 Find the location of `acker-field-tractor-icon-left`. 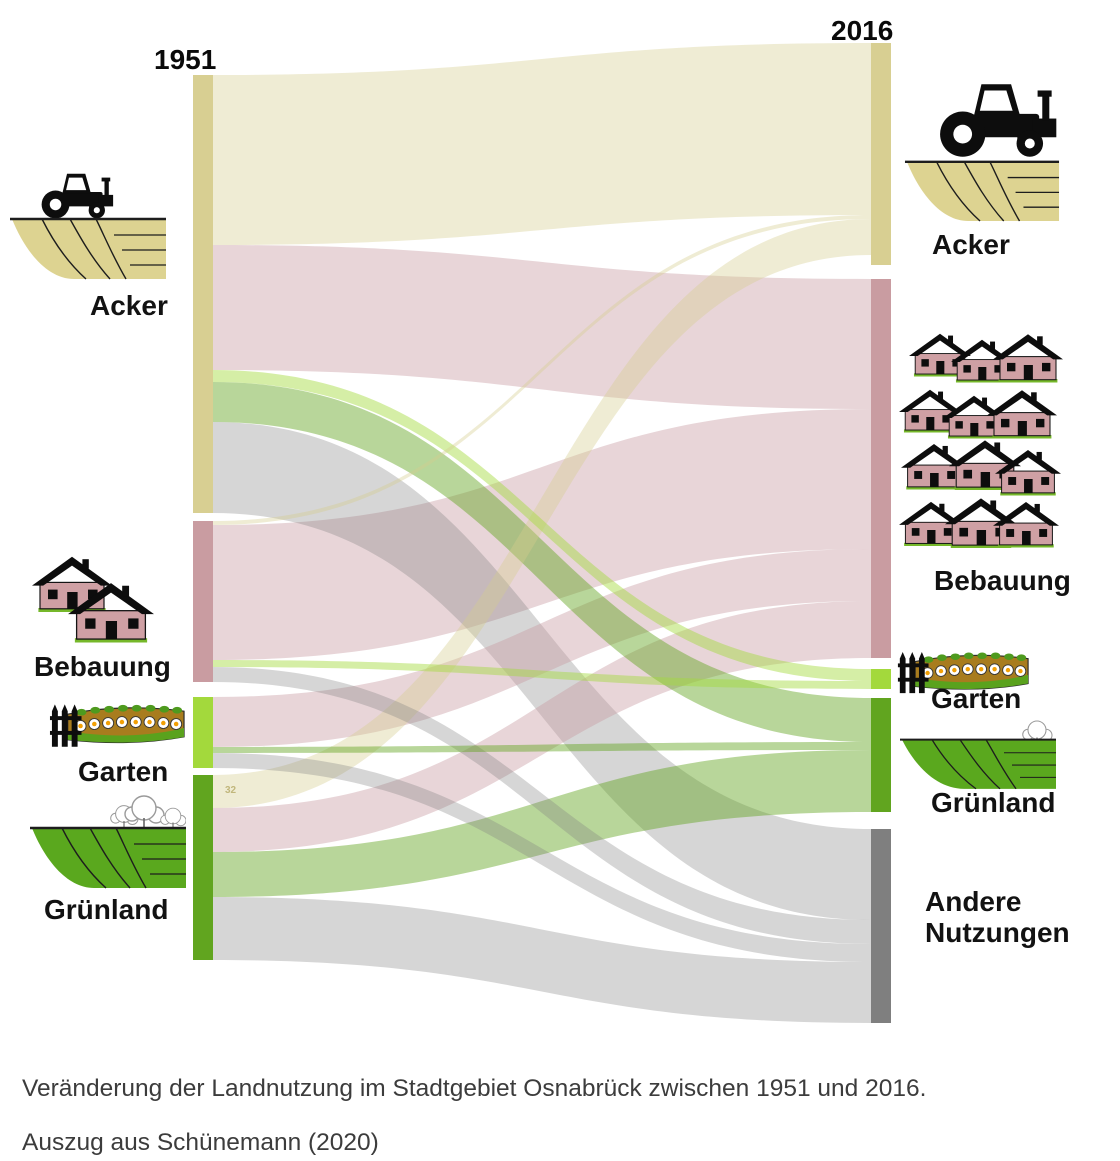

acker-field-tractor-icon-left is located at coordinates (88, 227).